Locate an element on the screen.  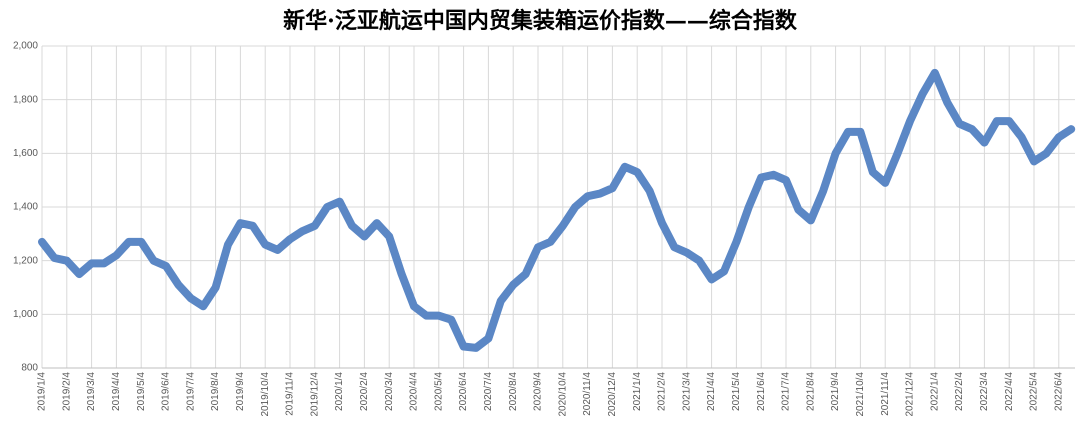
x-tick-label: 2022/1/4 is located at coordinates (934, 391).